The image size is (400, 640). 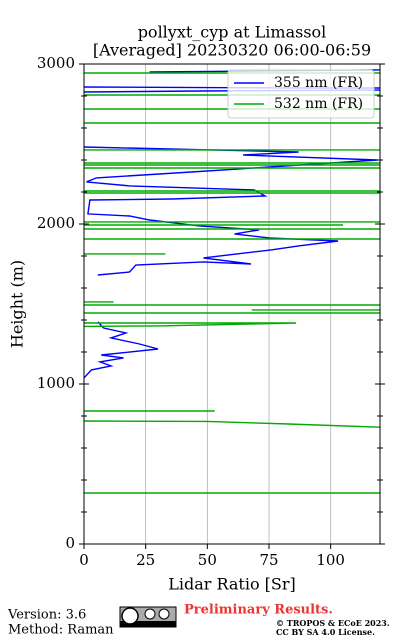 I want to click on version: Version: 3.6, so click(x=46, y=615).